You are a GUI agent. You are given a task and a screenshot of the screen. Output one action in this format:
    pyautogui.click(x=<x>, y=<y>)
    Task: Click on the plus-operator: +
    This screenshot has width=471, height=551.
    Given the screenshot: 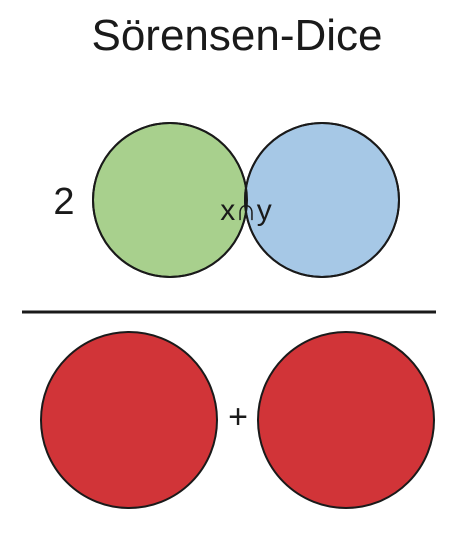 What is the action you would take?
    pyautogui.click(x=238, y=417)
    